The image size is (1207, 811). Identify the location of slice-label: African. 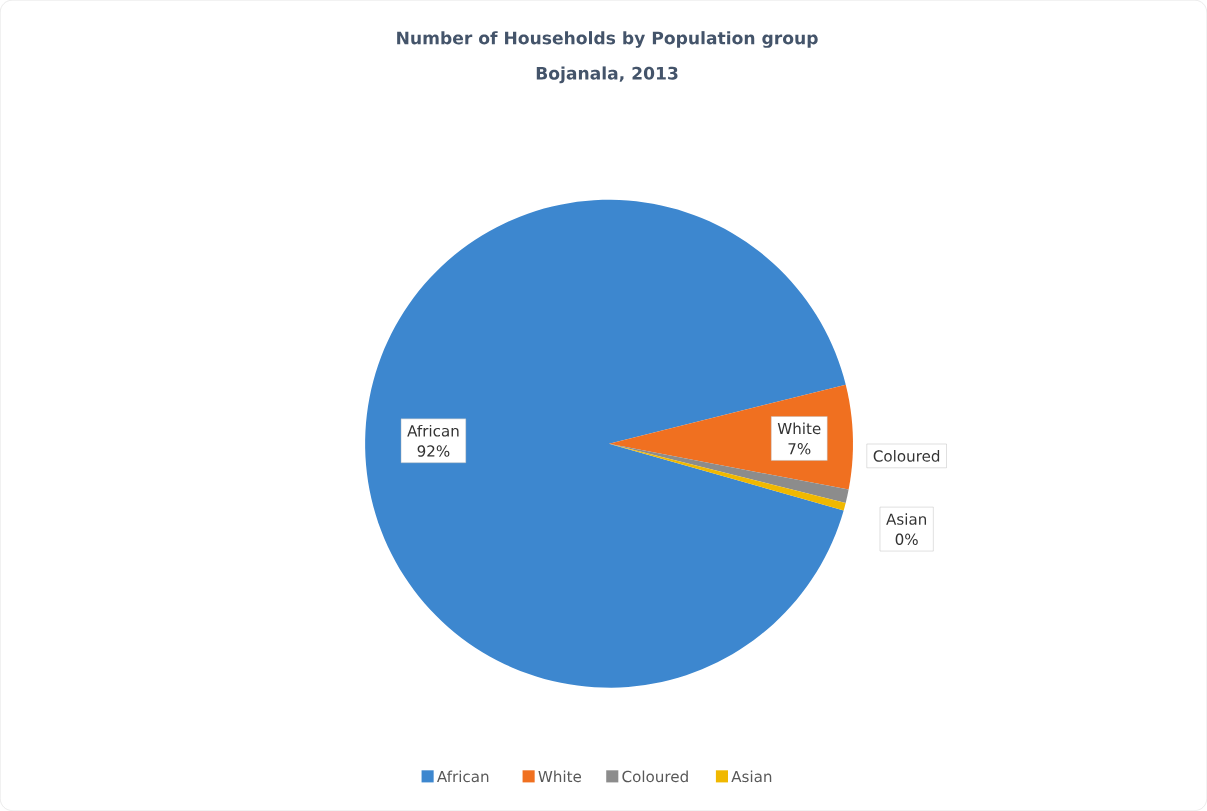
(433, 430).